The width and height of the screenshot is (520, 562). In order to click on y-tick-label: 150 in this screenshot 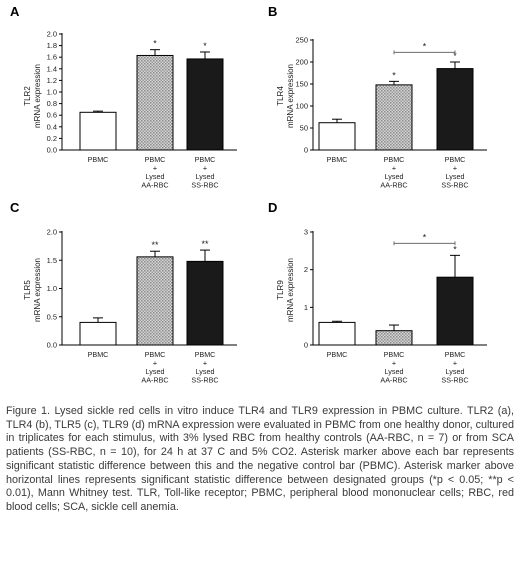, I will do `click(301, 84)`.